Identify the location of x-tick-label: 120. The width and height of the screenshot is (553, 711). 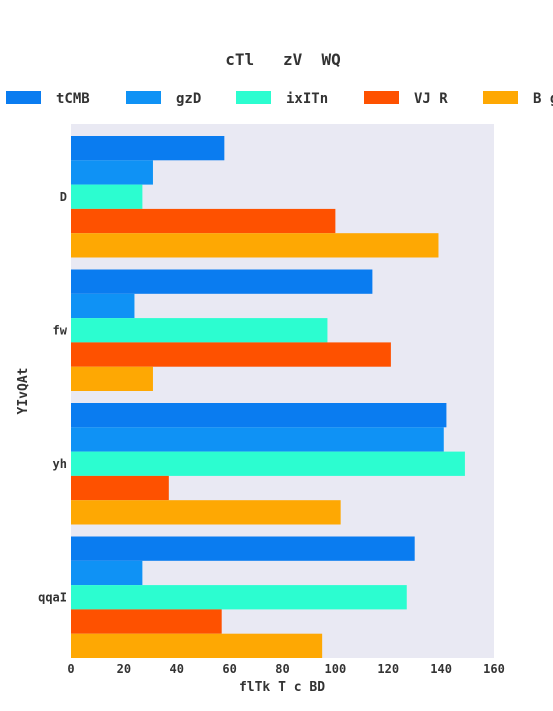
(388, 669).